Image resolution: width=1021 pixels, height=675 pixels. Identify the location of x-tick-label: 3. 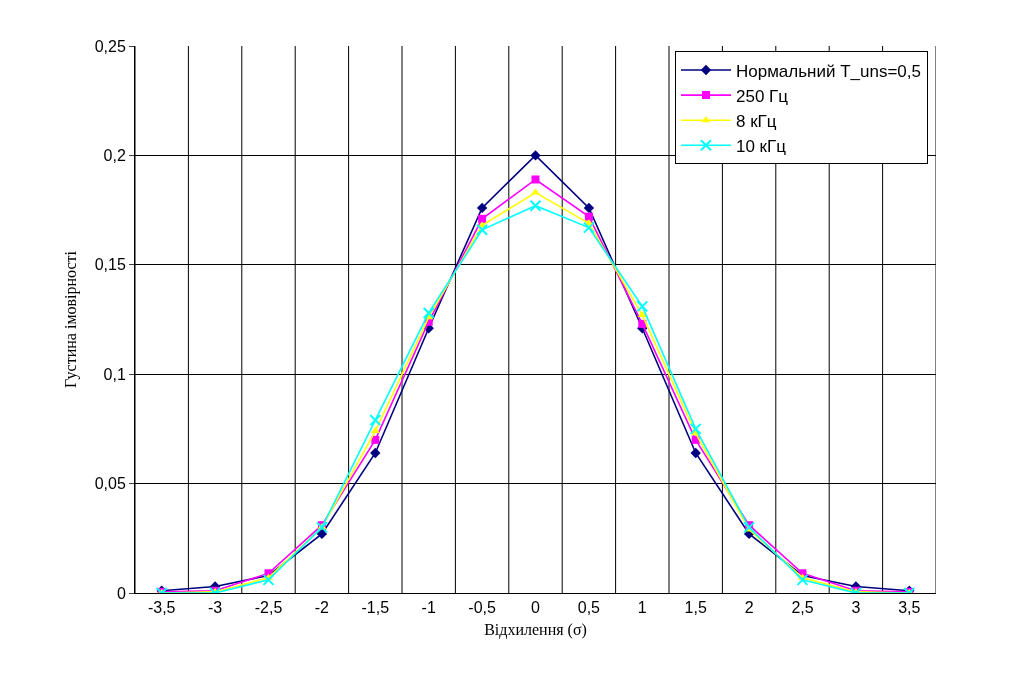
(856, 608).